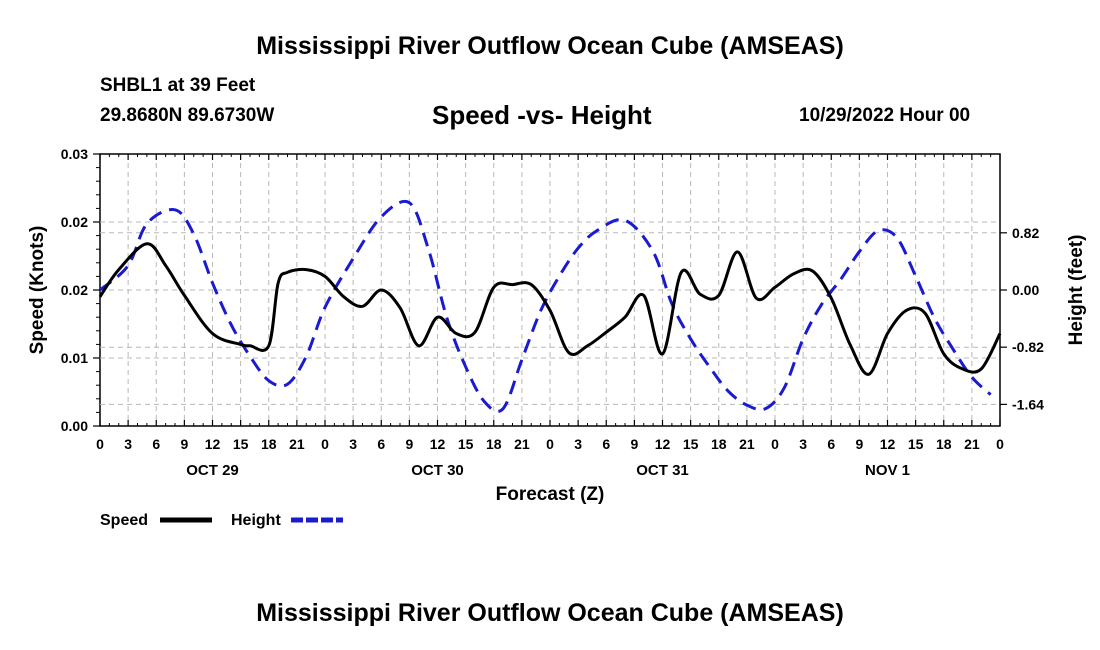 Image resolution: width=1100 pixels, height=650 pixels. What do you see at coordinates (124, 520) in the screenshot?
I see `legend-speed-label: Speed` at bounding box center [124, 520].